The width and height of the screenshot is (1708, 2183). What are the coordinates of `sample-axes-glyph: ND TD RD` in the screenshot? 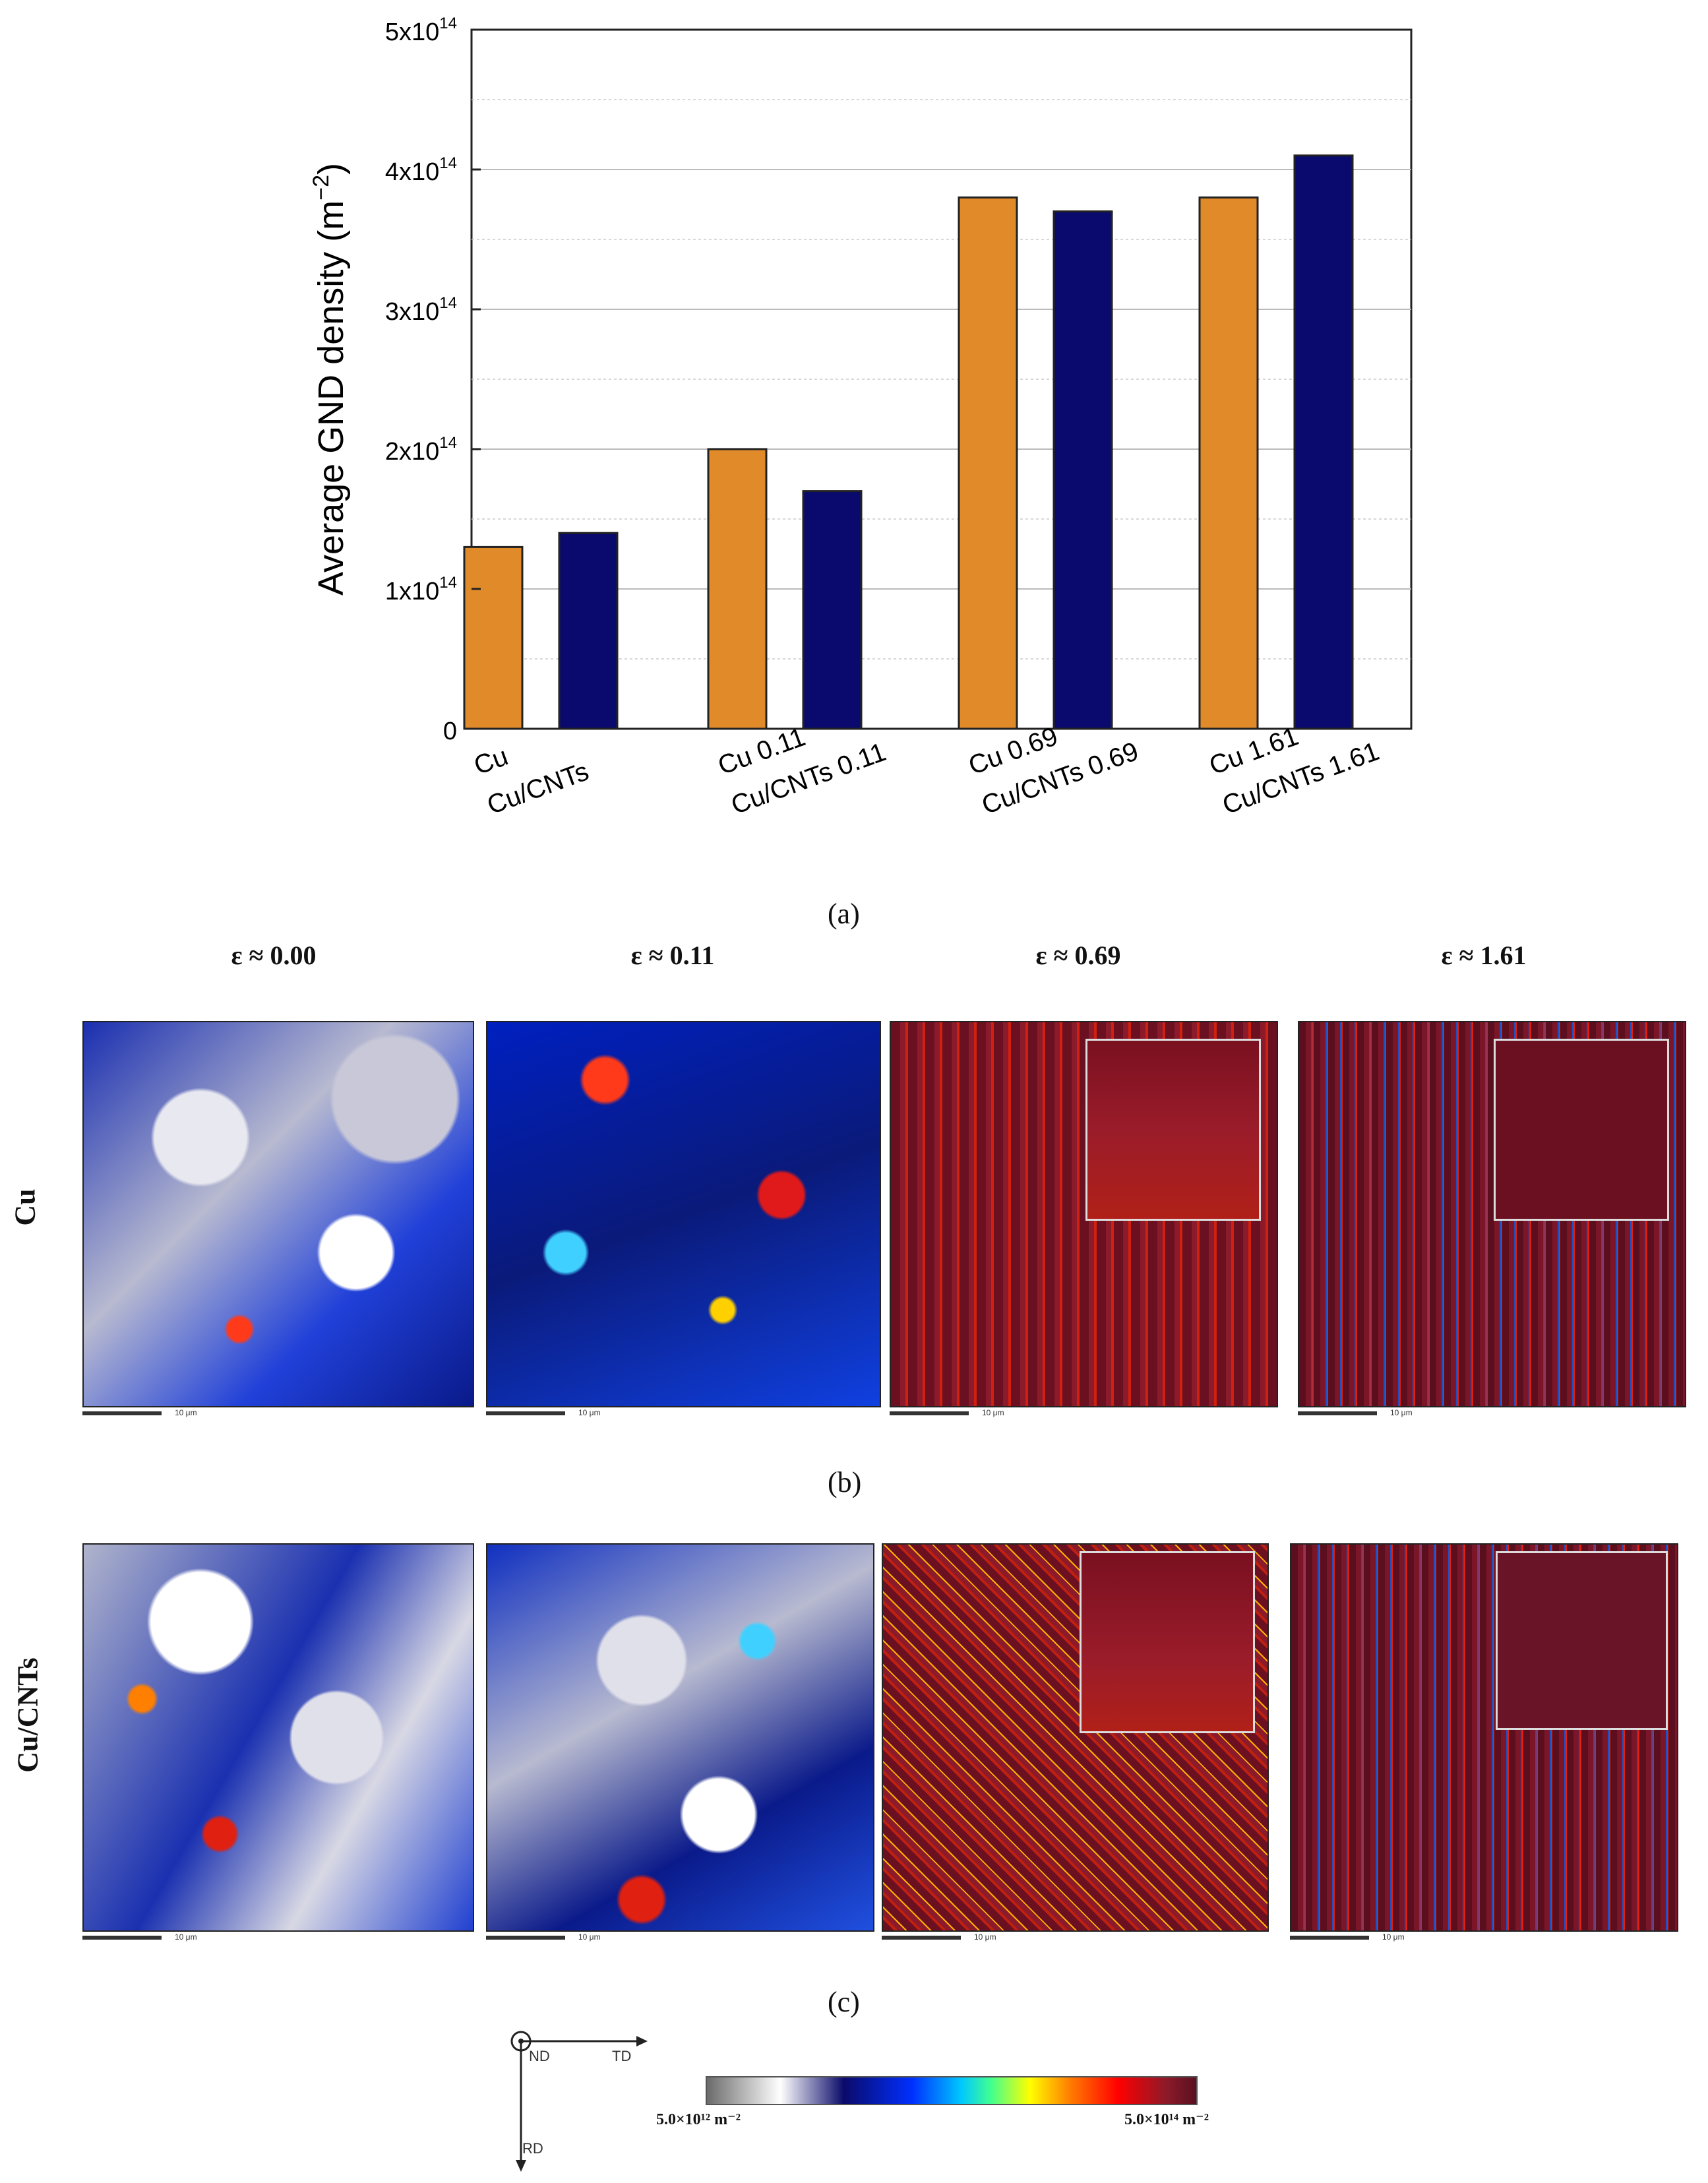 It's located at (579, 2101).